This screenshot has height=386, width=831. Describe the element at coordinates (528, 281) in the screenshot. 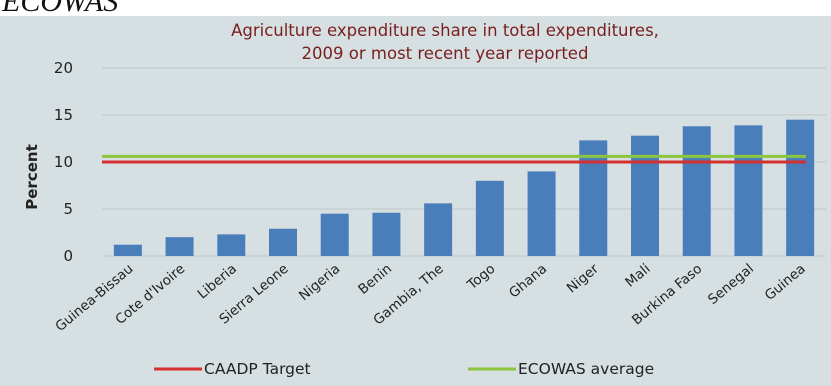

I see `x-category-label: Ghana` at that location.